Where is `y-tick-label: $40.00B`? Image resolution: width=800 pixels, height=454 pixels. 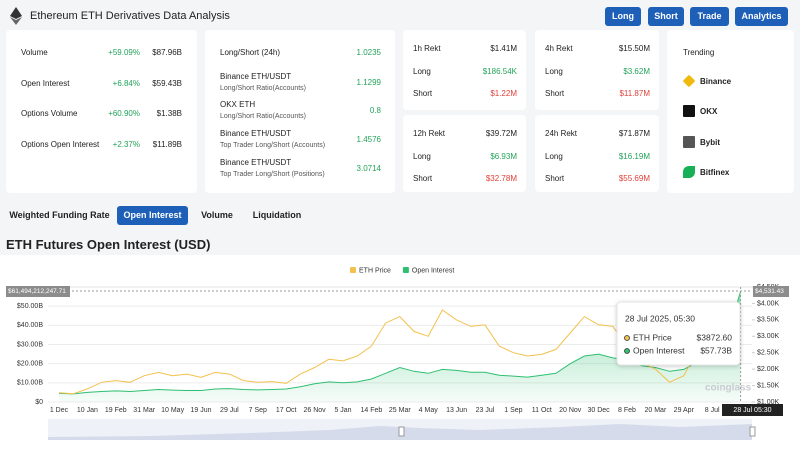 y-tick-label: $40.00B is located at coordinates (30, 325).